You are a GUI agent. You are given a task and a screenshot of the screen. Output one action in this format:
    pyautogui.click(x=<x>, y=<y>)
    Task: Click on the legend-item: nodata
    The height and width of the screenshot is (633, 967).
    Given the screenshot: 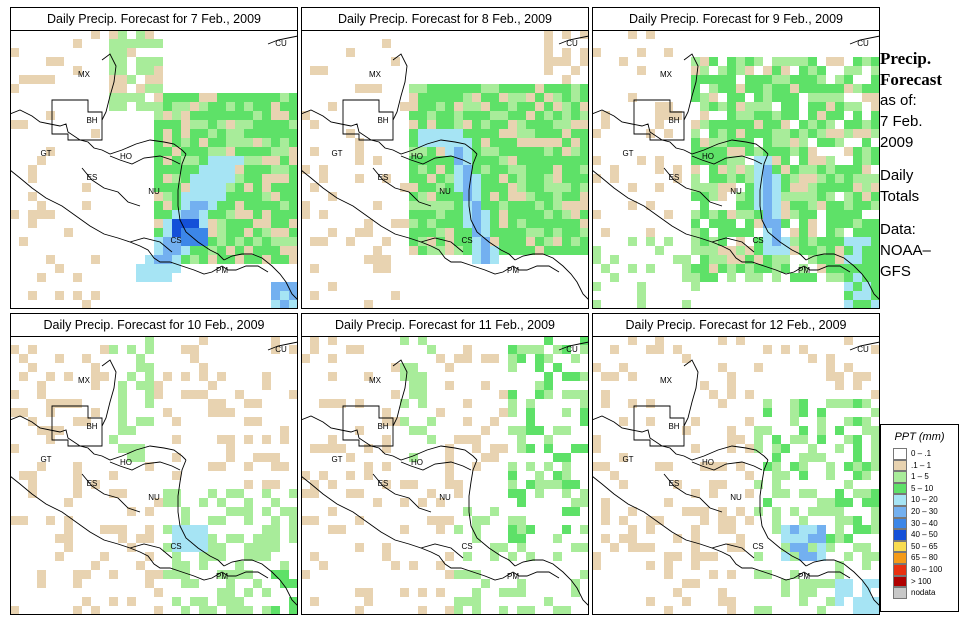 What is the action you would take?
    pyautogui.click(x=925, y=593)
    